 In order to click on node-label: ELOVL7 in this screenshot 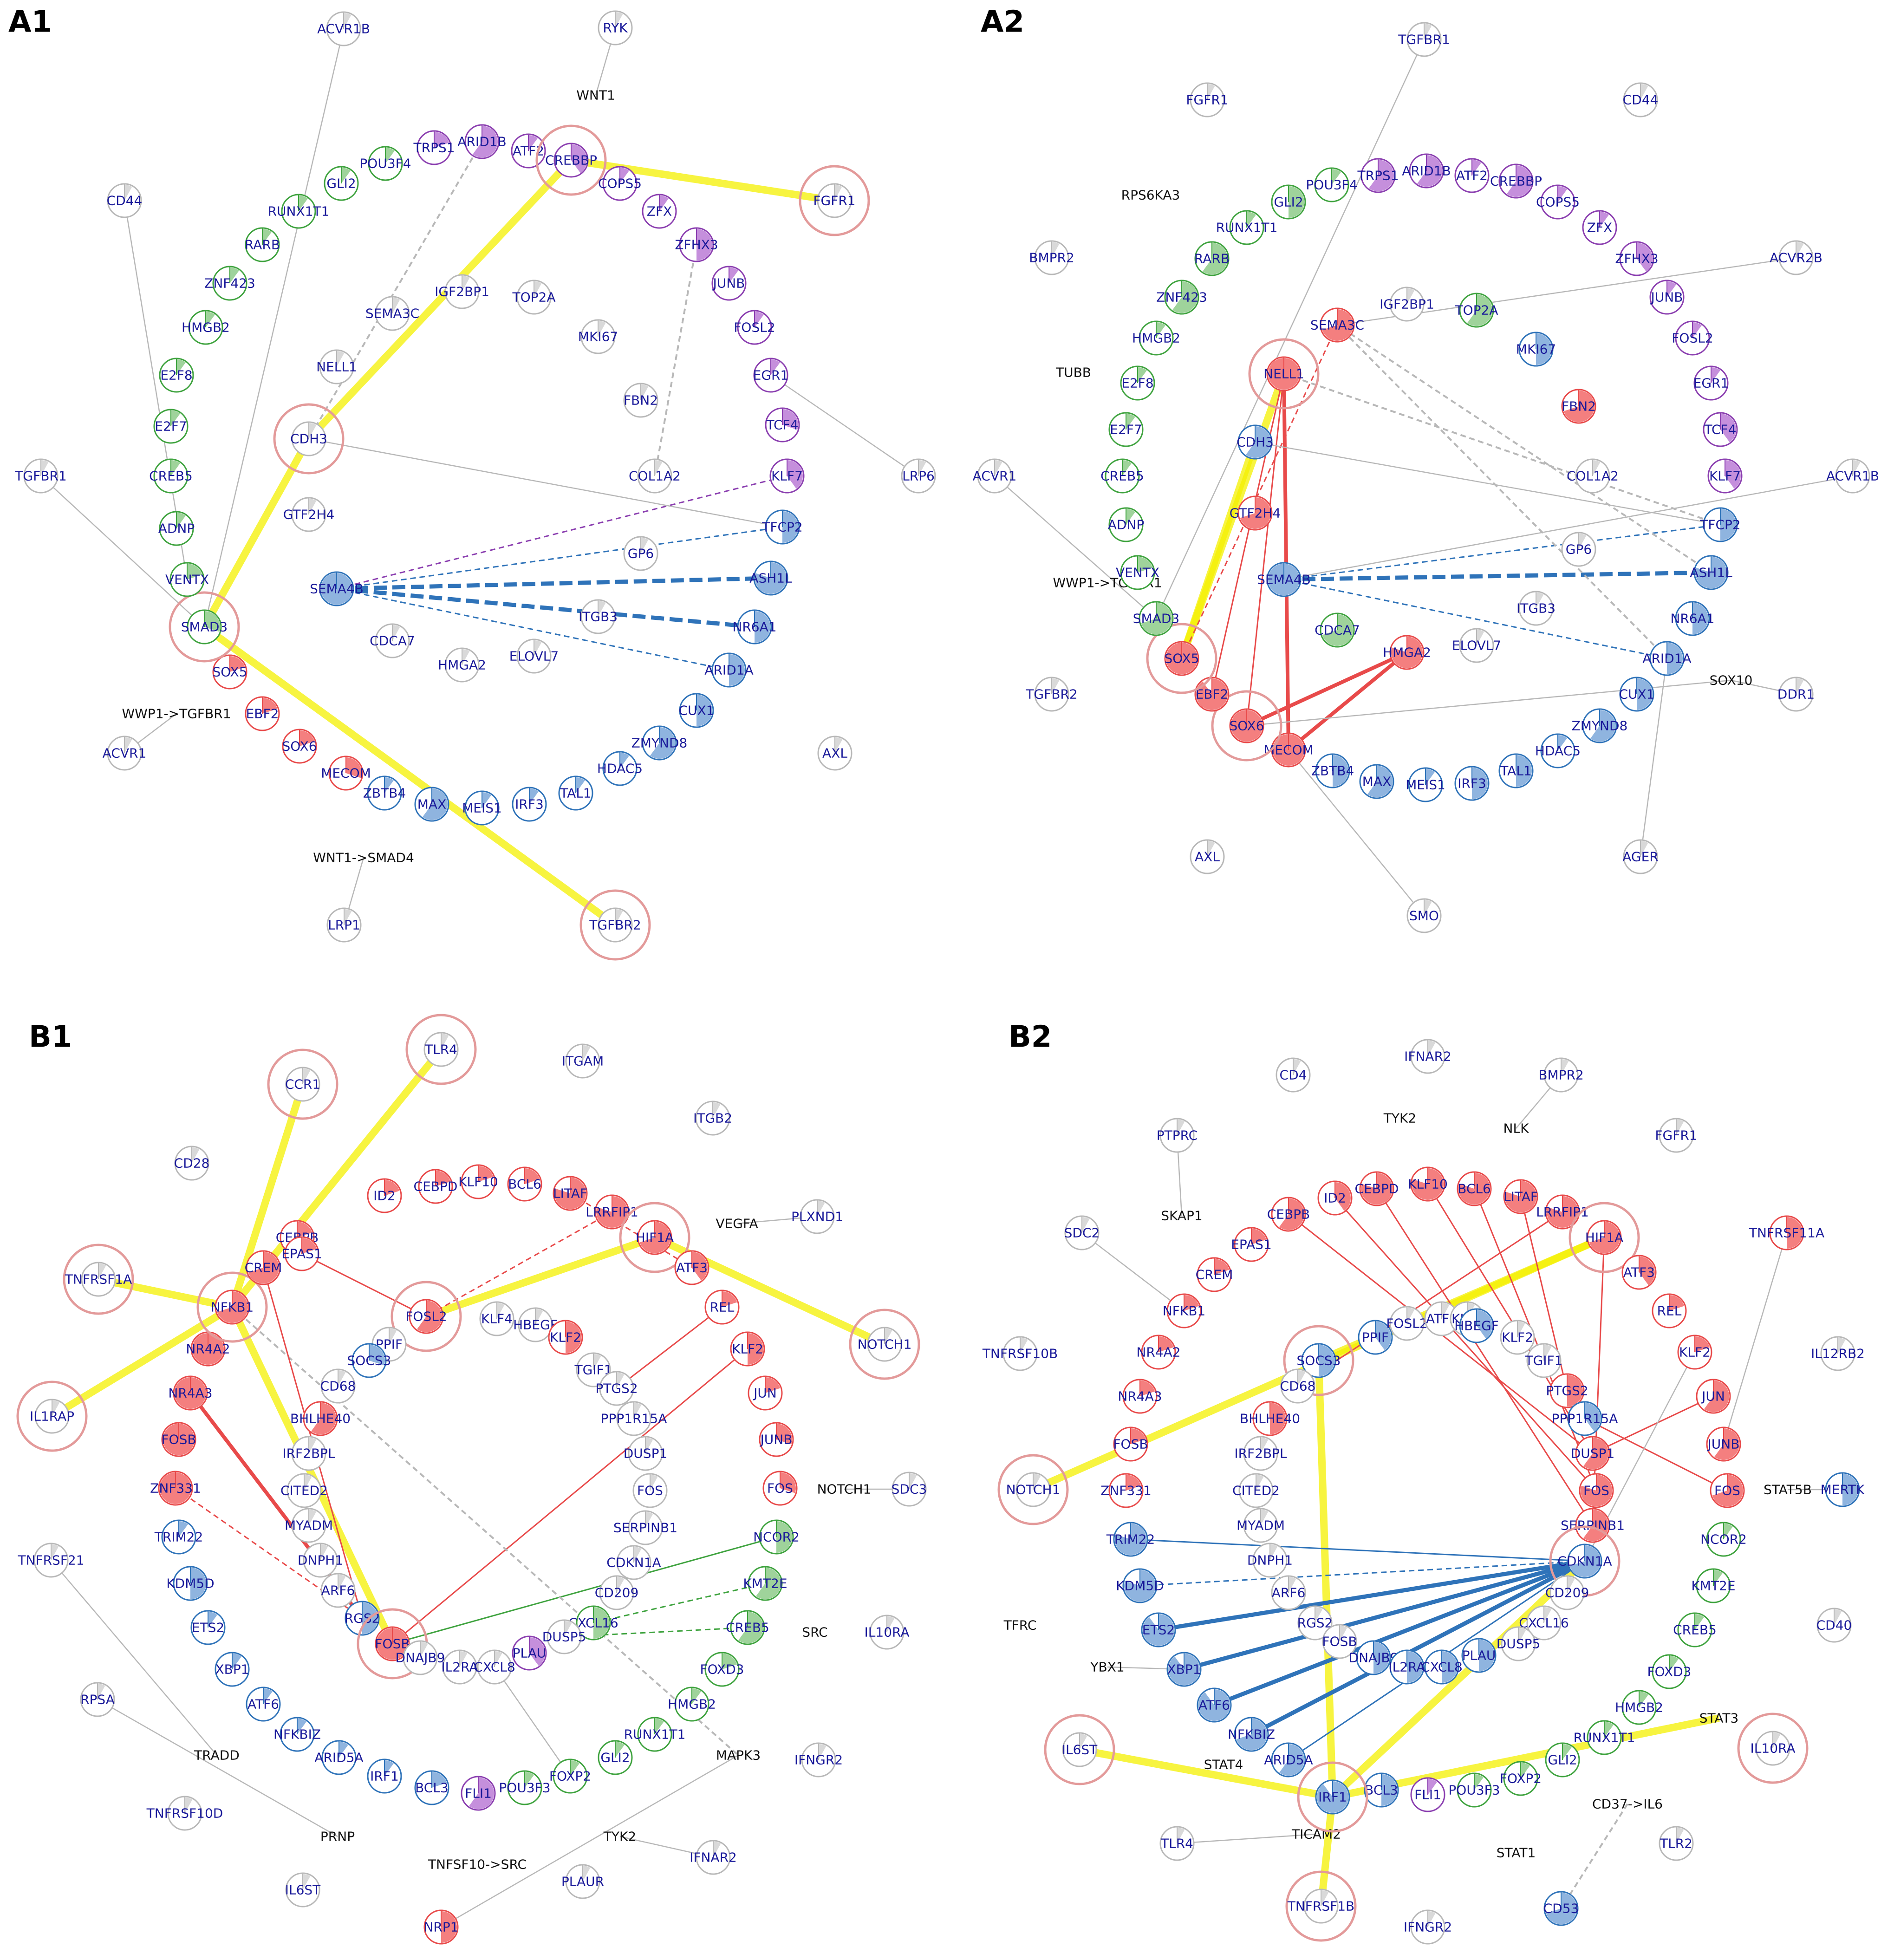, I will do `click(1476, 645)`.